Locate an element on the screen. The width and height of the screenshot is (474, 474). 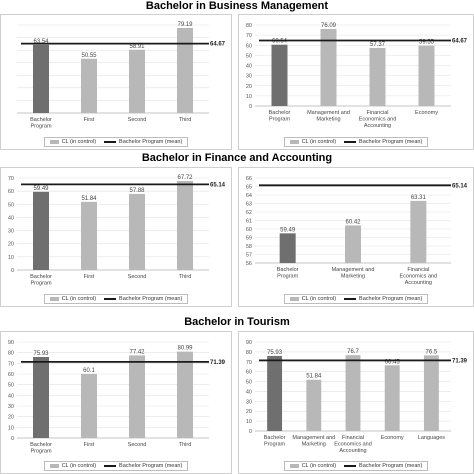
y-tick-label: 57 is located at coordinates (249, 256).